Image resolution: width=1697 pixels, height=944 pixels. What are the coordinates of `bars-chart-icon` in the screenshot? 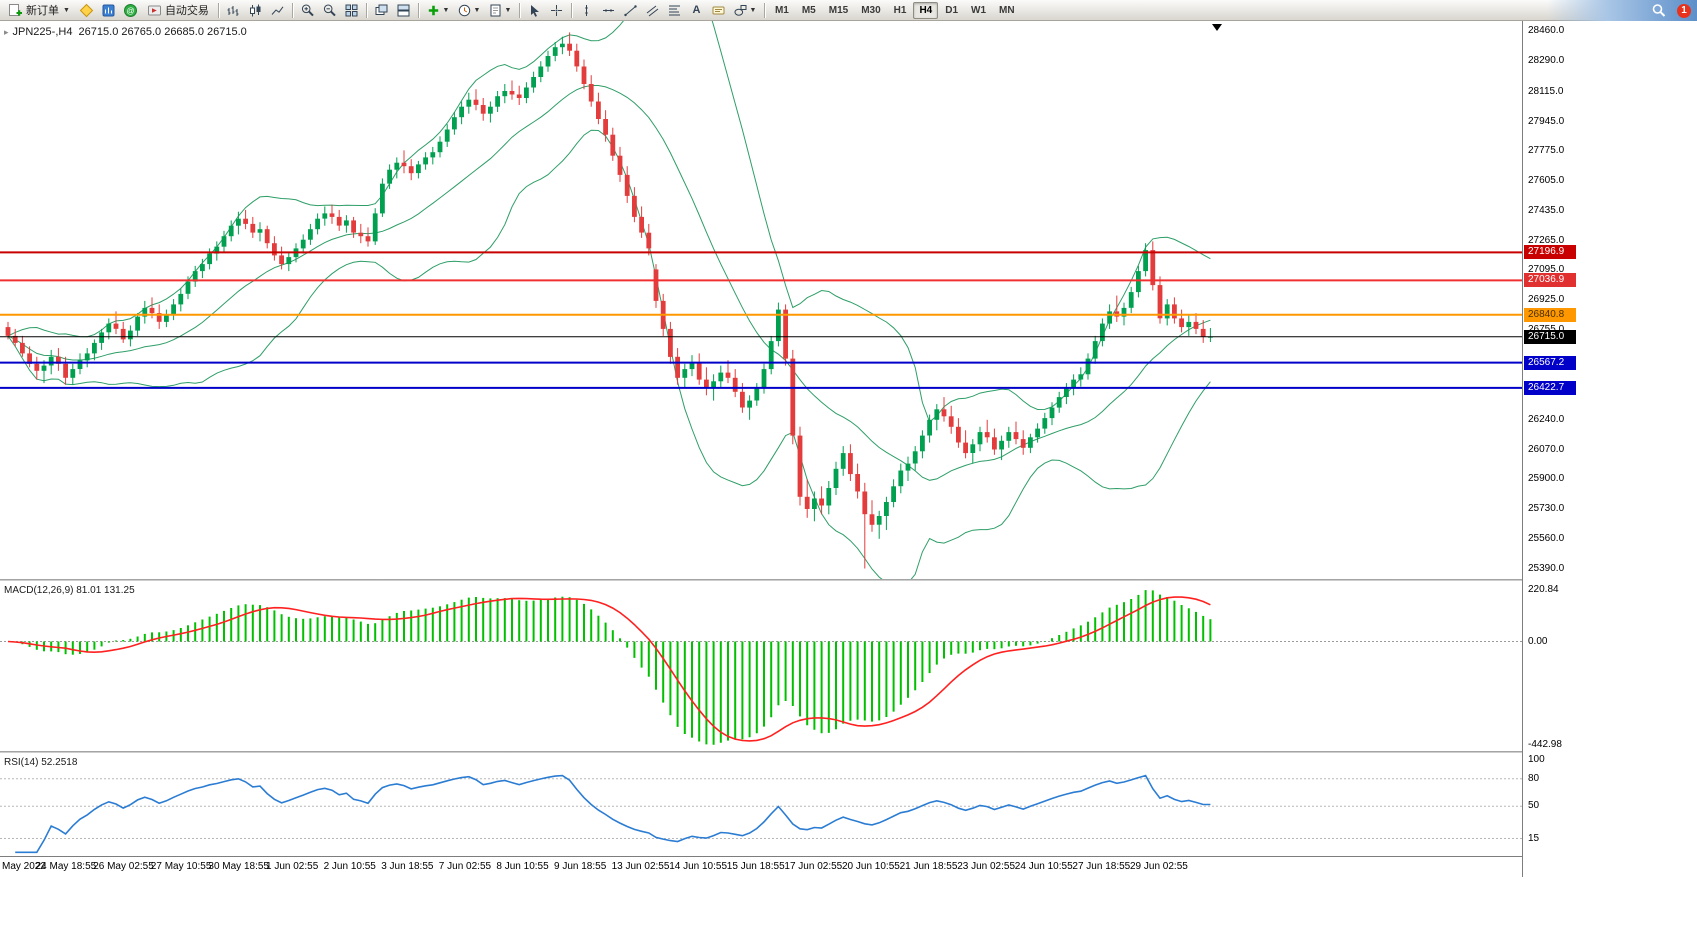 It's located at (233, 10).